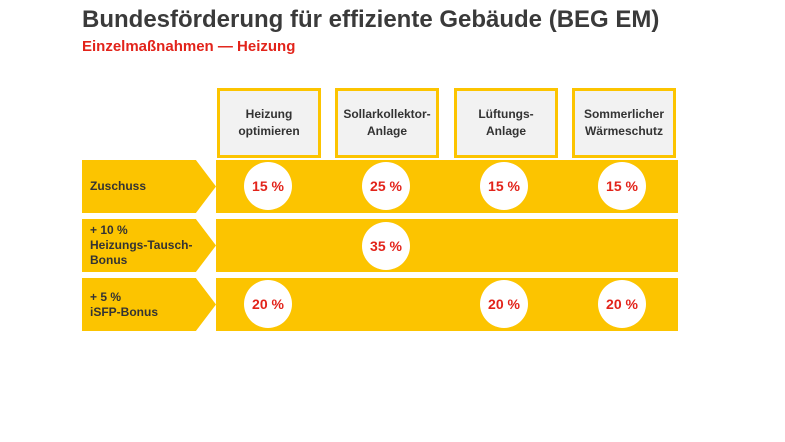  What do you see at coordinates (149, 245) in the screenshot?
I see `row-label-heizungs-tausch-bonus: + 10 % Heizungs-Tausch- Bonus` at bounding box center [149, 245].